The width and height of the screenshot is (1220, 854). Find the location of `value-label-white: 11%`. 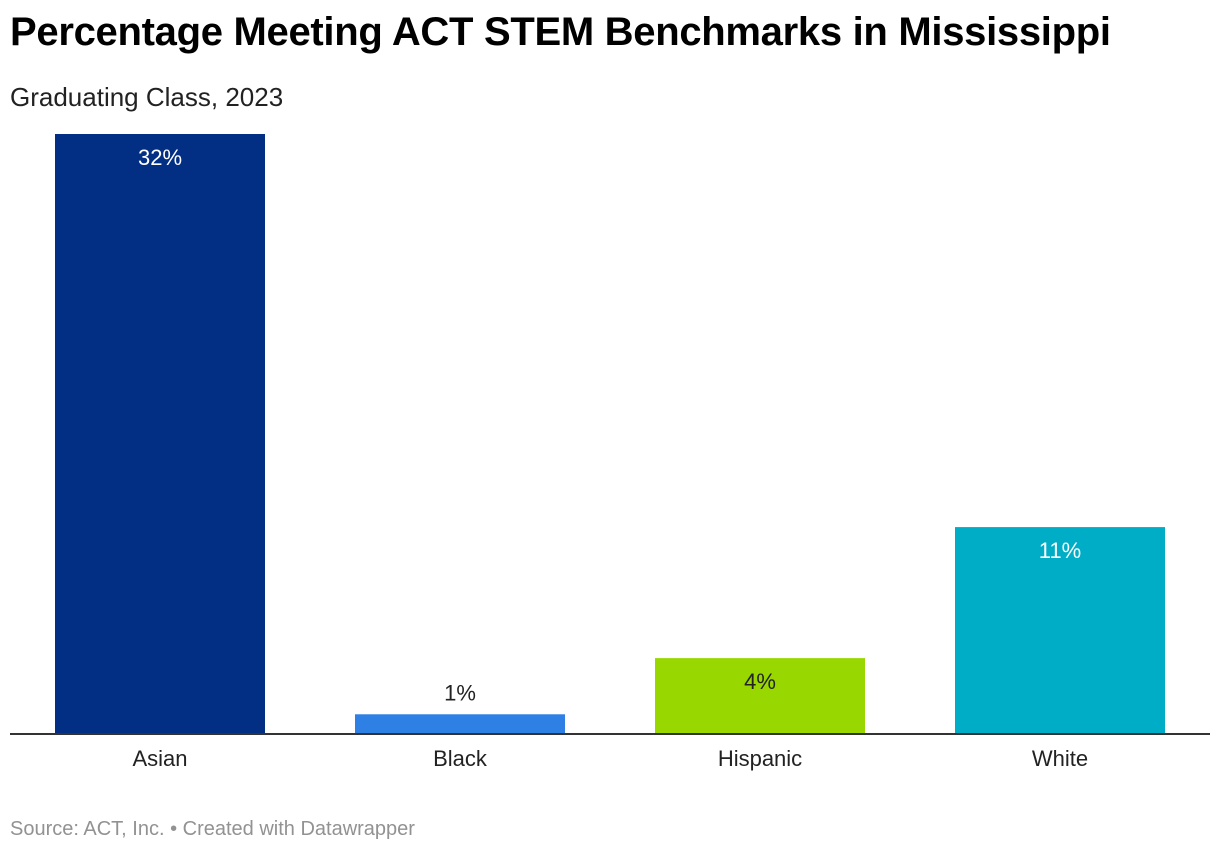

value-label-white: 11% is located at coordinates (1060, 550).